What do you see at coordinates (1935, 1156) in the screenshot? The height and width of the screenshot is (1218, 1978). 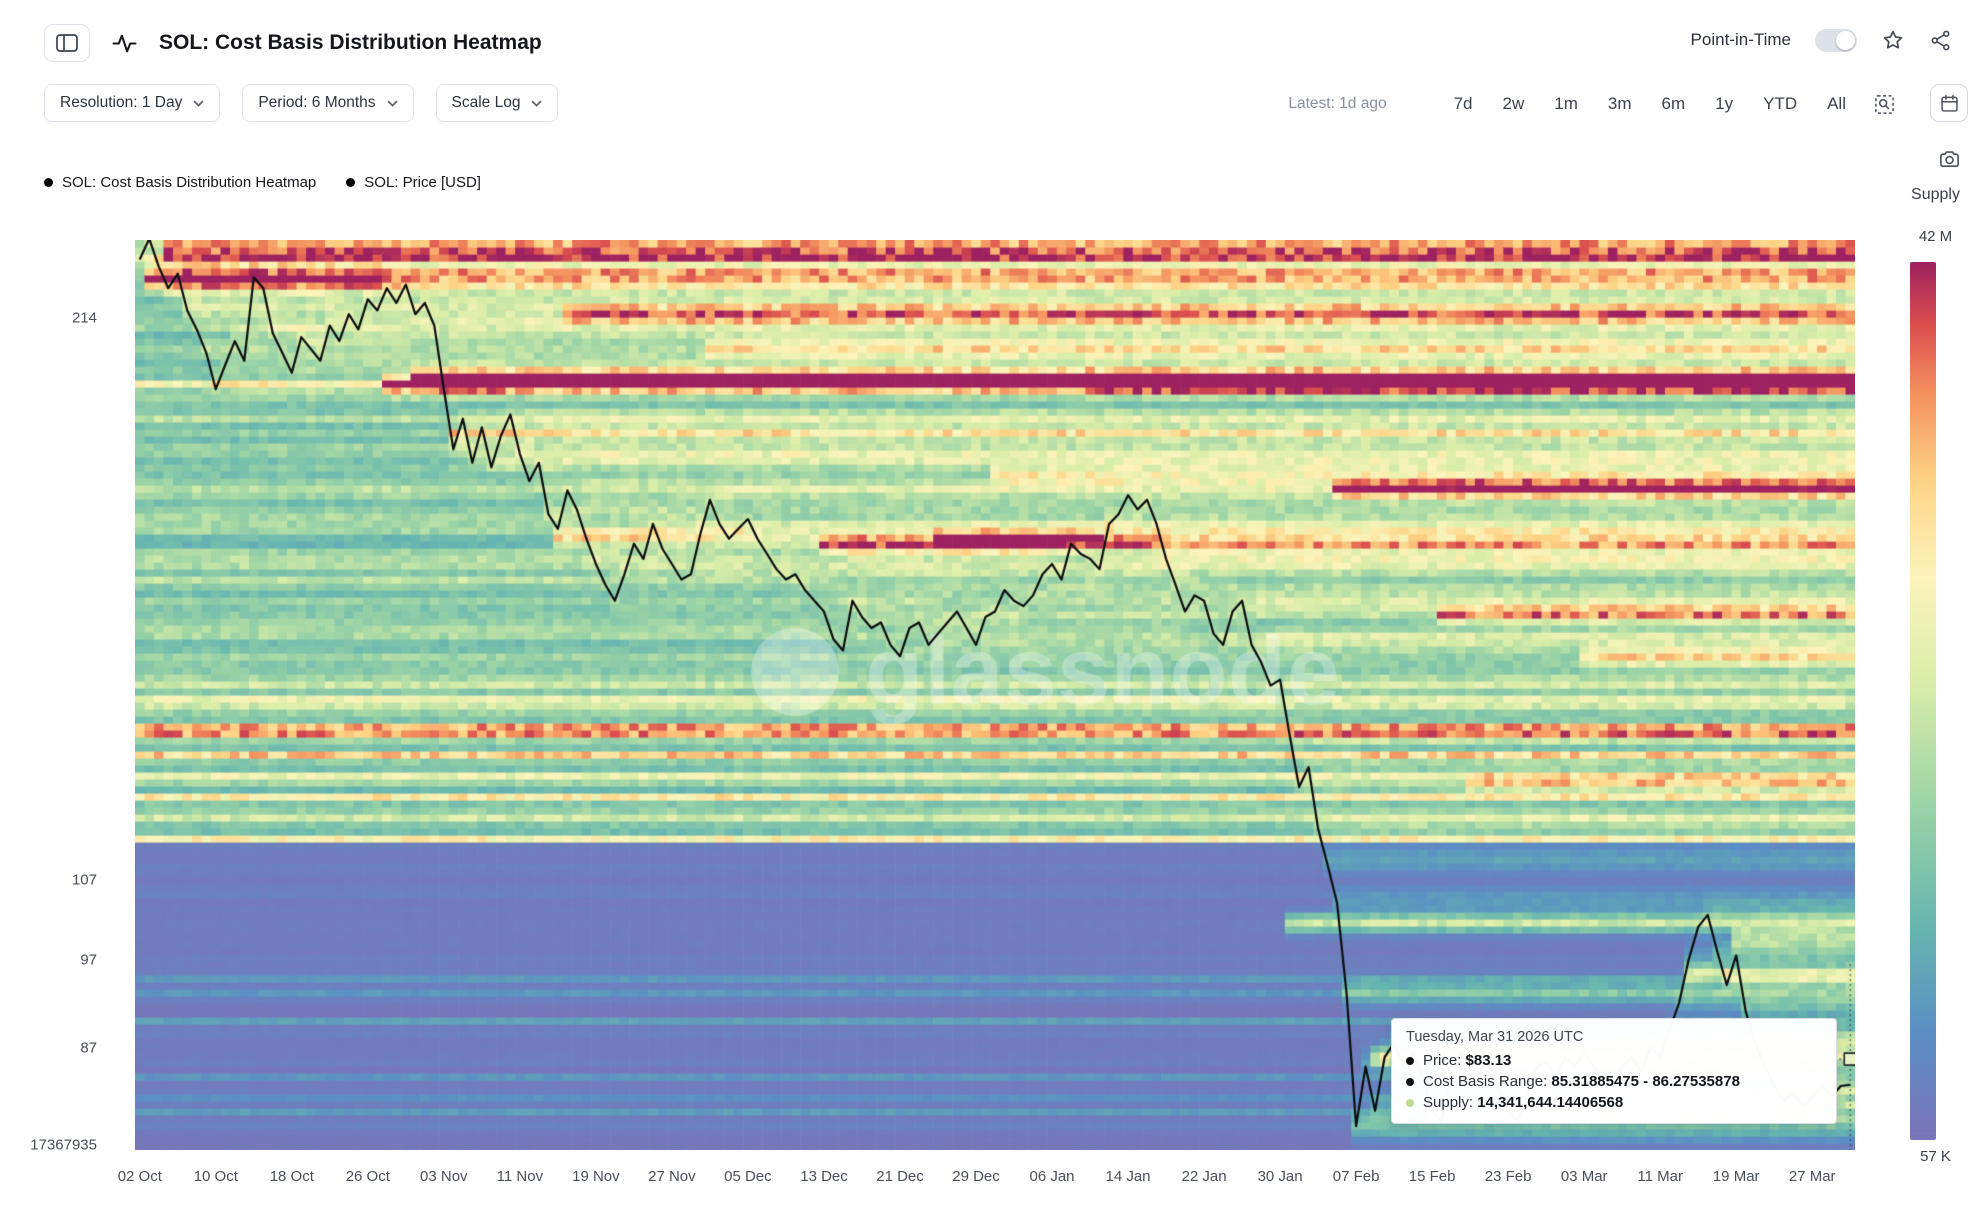 I see `colorbar-min-label: 57 K` at bounding box center [1935, 1156].